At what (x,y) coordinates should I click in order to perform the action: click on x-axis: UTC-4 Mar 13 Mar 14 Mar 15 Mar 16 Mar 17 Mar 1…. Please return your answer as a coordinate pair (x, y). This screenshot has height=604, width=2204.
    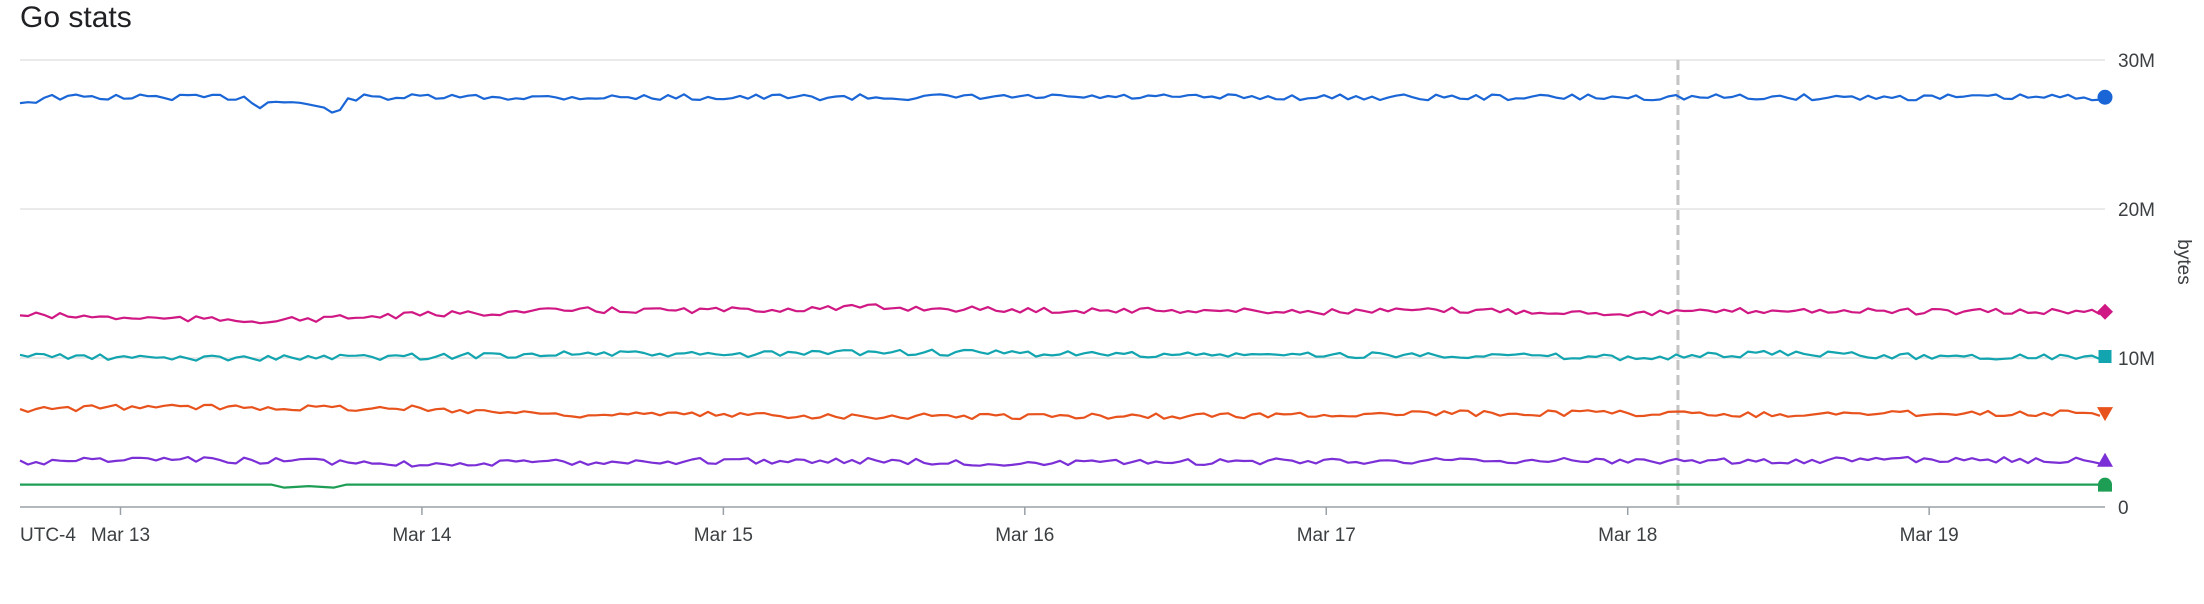
    Looking at the image, I should click on (989, 526).